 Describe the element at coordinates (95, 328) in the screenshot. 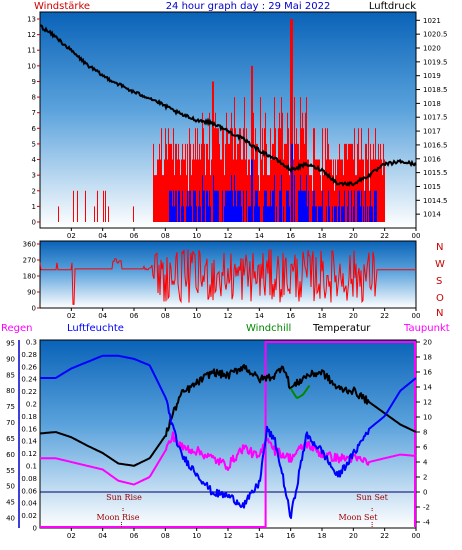

I see `legend-luftfeuchte: Luftfeuchte` at that location.